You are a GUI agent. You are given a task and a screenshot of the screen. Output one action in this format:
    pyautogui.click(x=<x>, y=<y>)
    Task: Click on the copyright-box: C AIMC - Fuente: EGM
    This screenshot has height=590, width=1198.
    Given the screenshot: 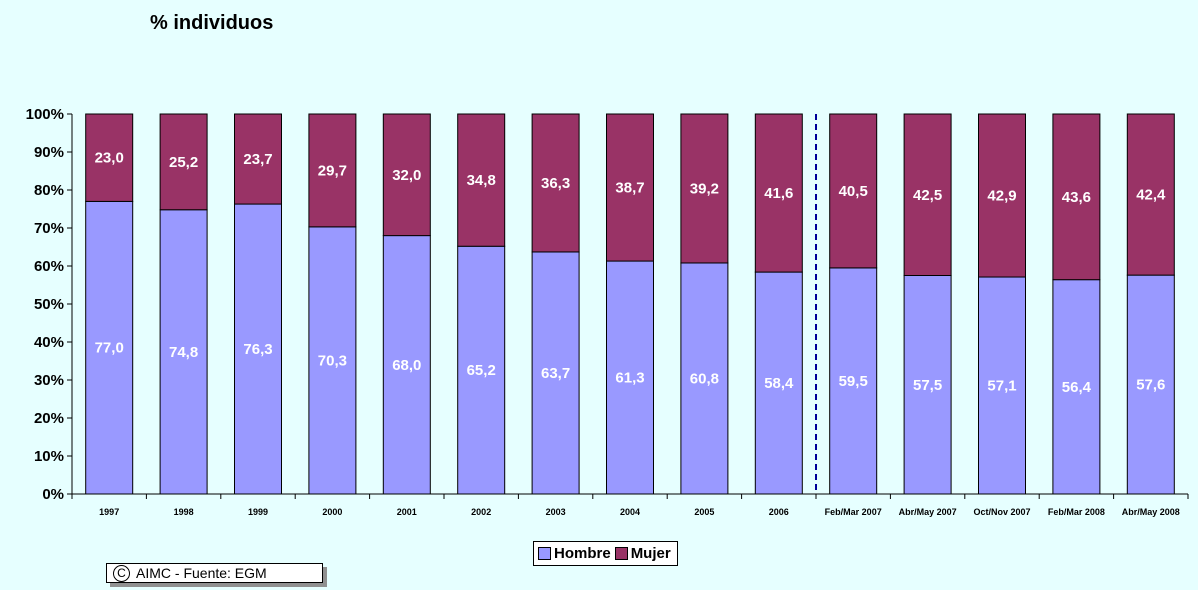 What is the action you would take?
    pyautogui.click(x=214, y=573)
    